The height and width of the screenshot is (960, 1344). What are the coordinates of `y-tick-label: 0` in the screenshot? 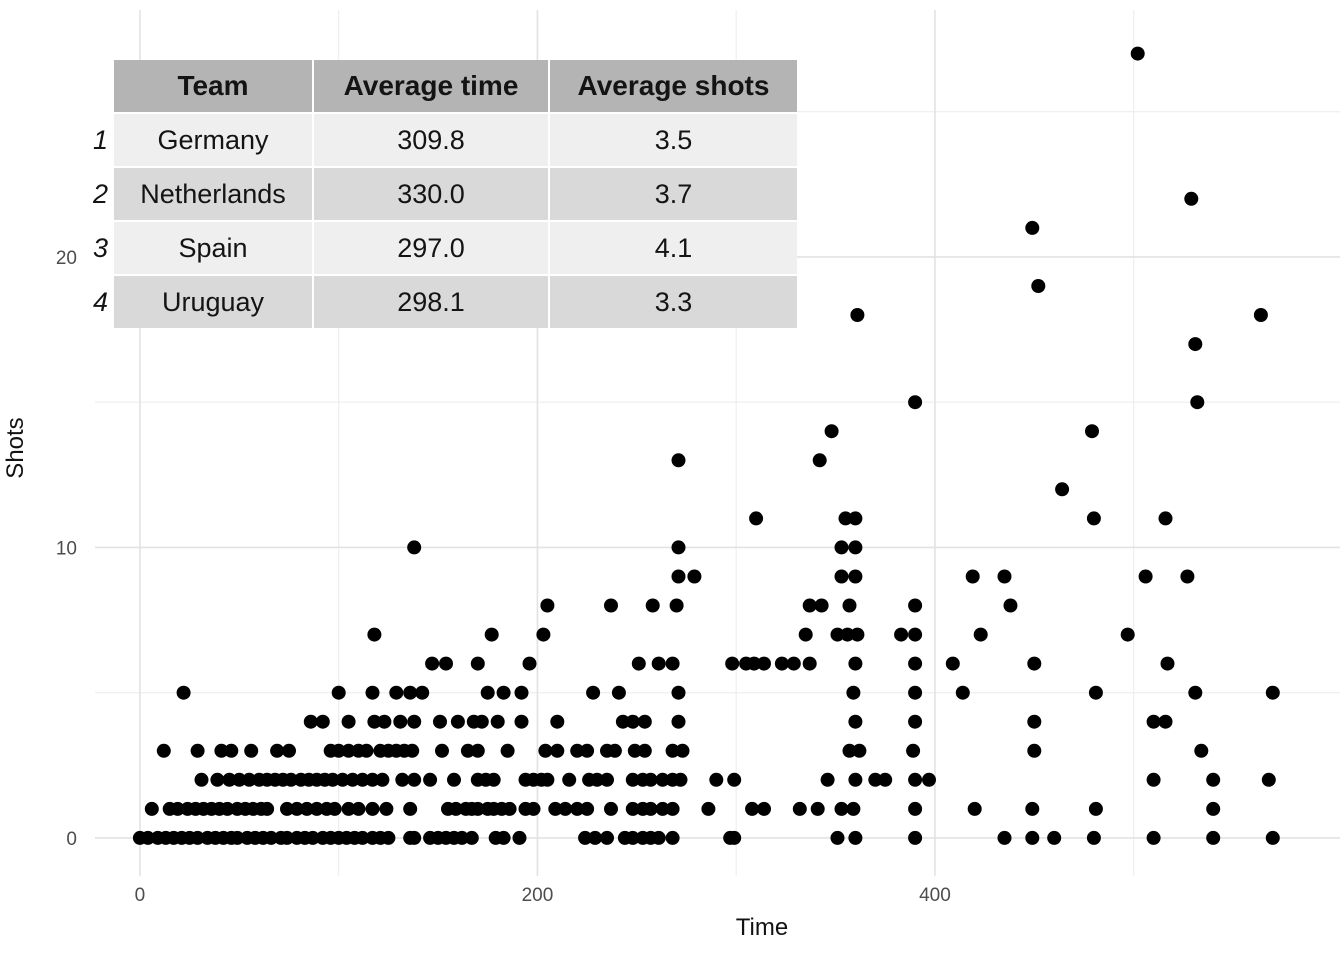 It's located at (71, 839).